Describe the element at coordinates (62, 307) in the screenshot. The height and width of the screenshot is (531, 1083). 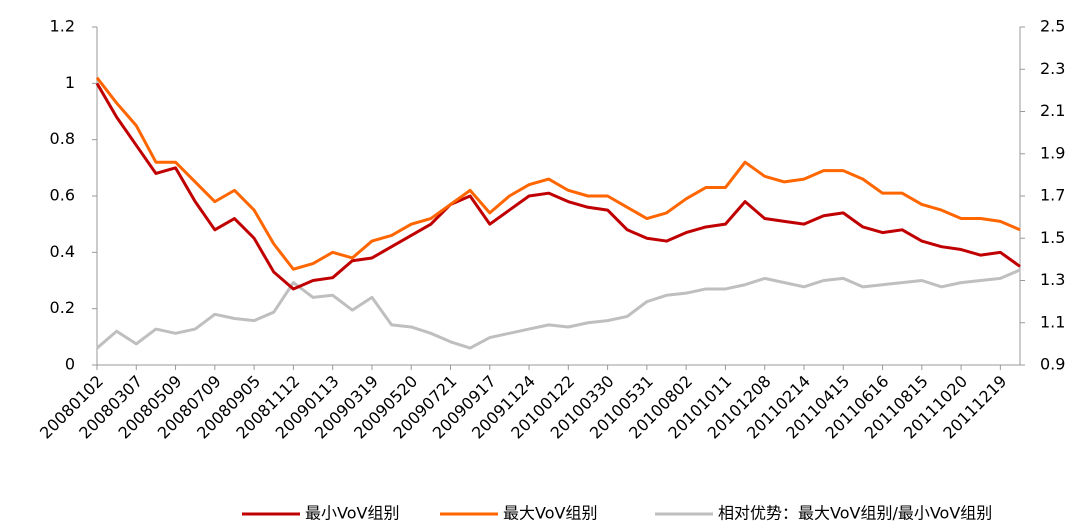
I see `y-tick-label: 0.2` at that location.